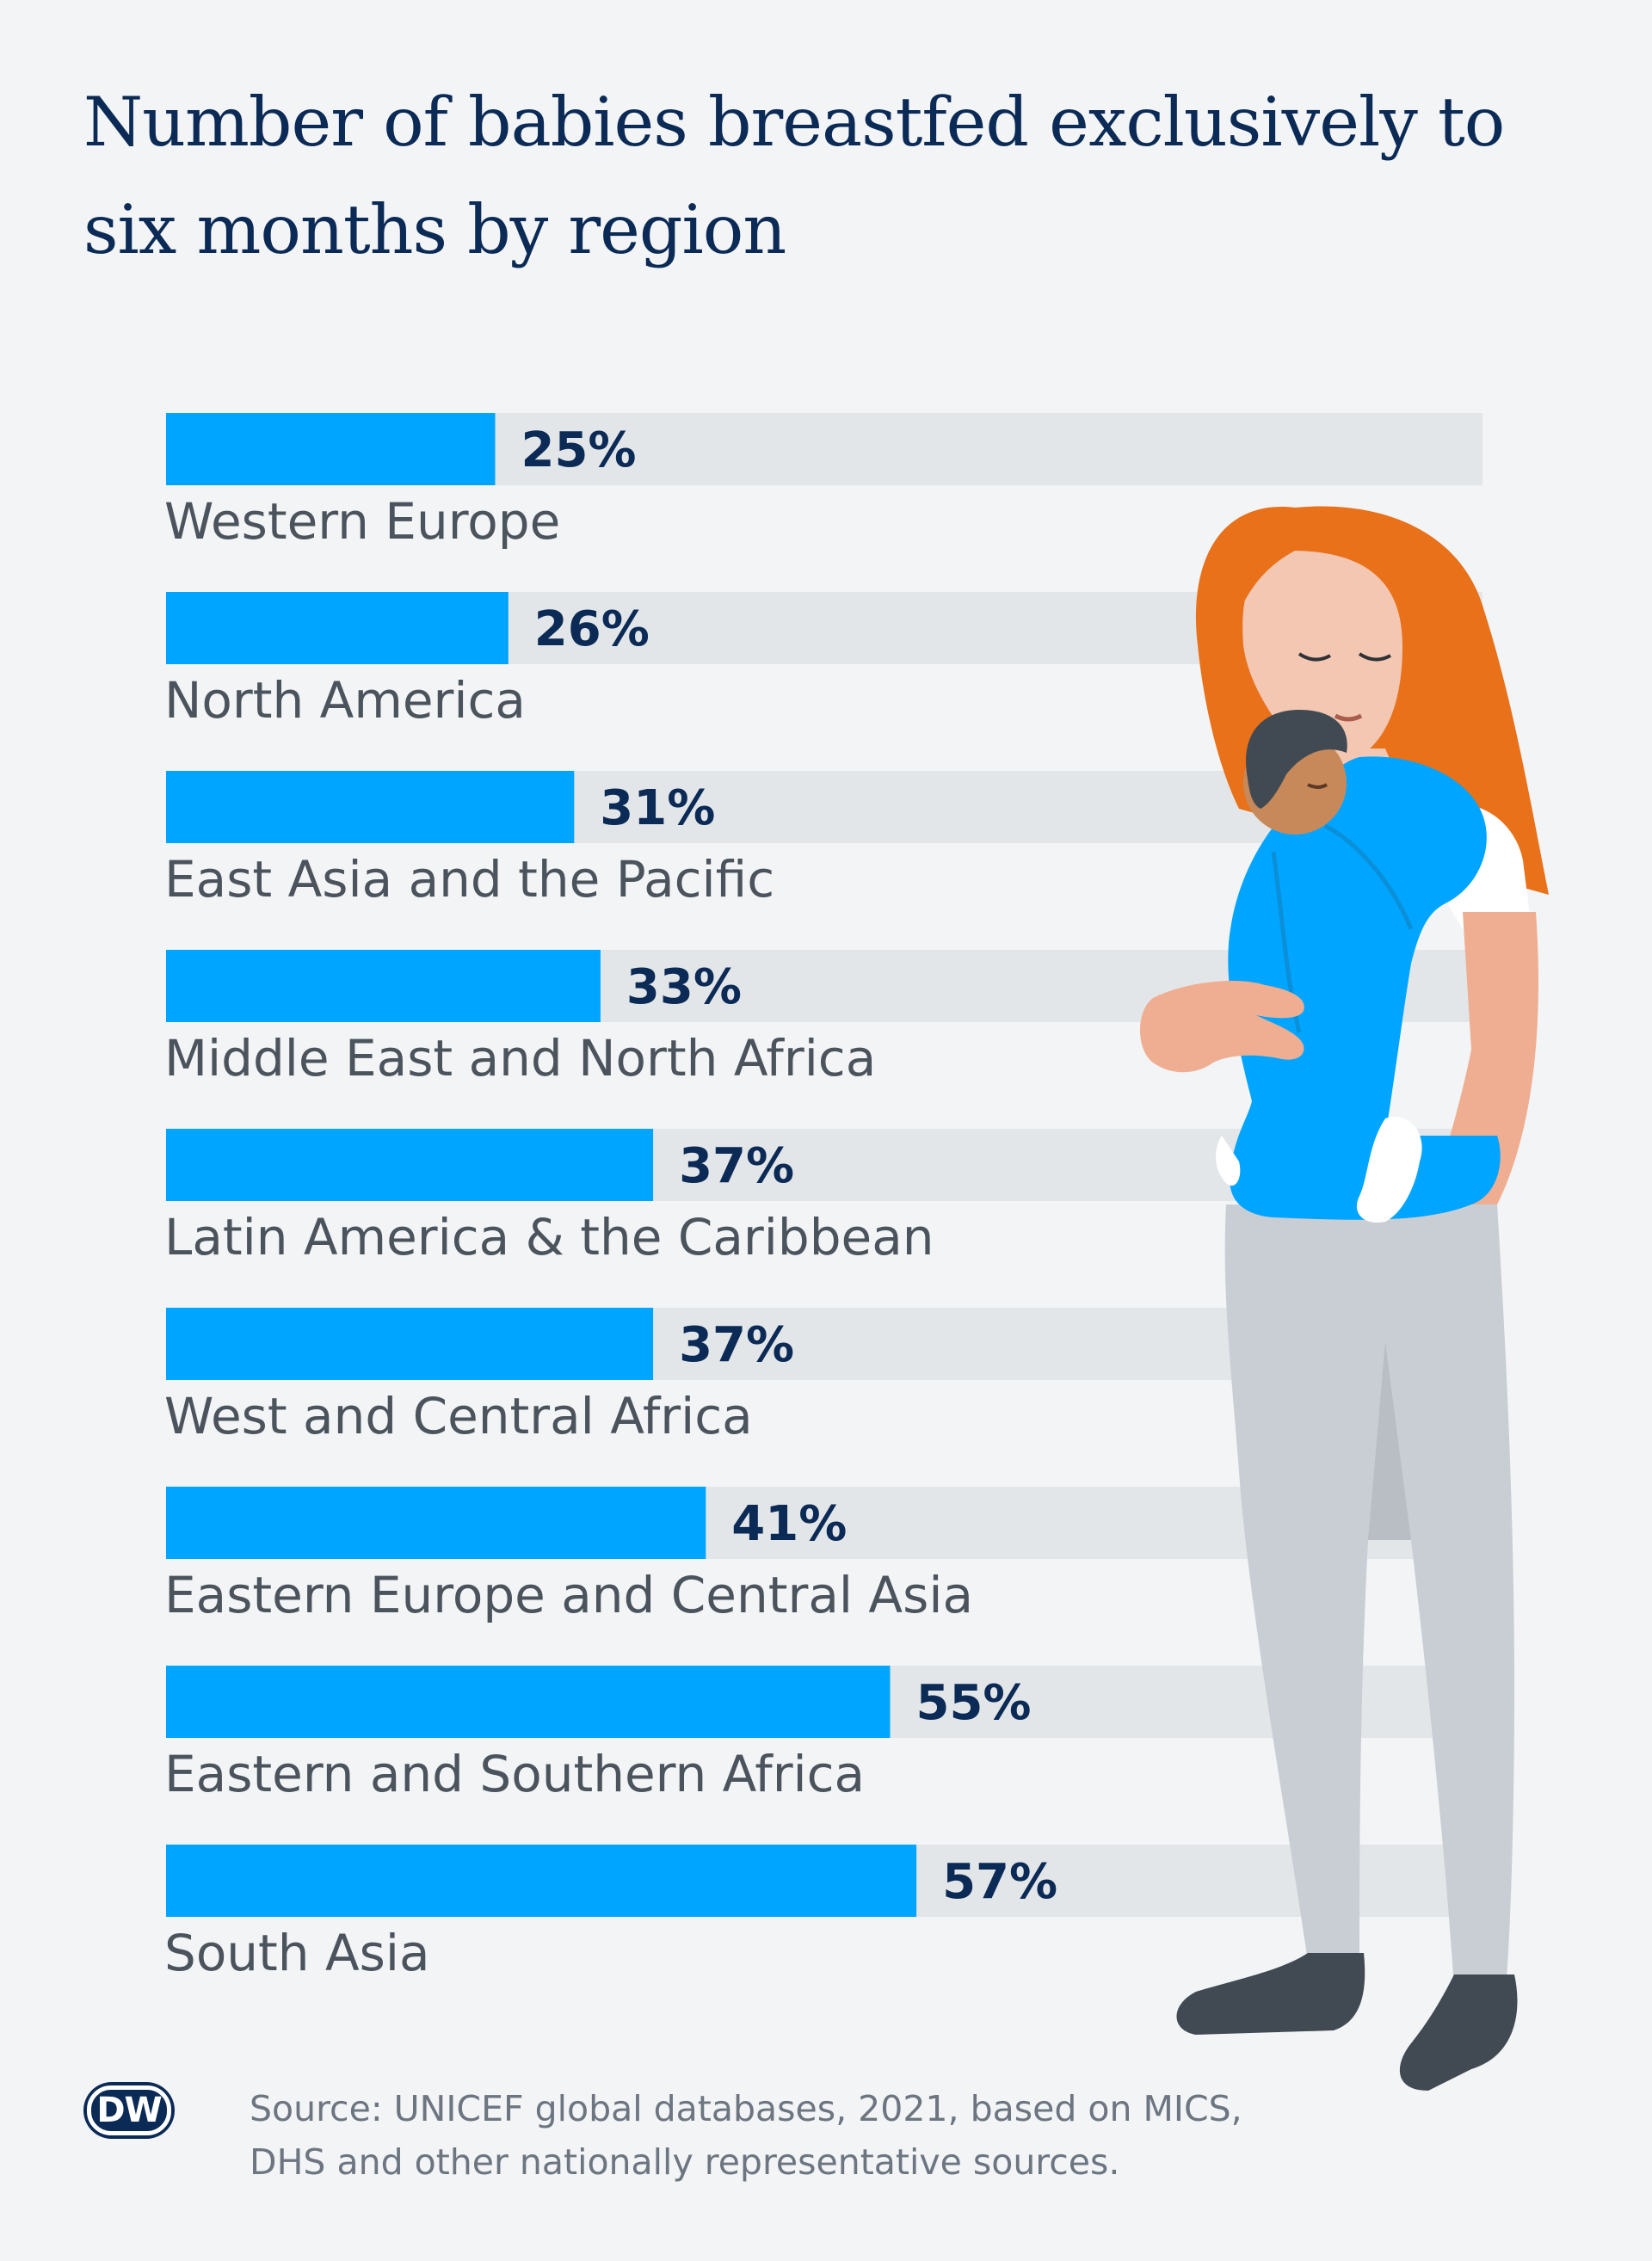 The height and width of the screenshot is (2261, 1652). Describe the element at coordinates (345, 701) in the screenshot. I see `category-label: North America` at that location.